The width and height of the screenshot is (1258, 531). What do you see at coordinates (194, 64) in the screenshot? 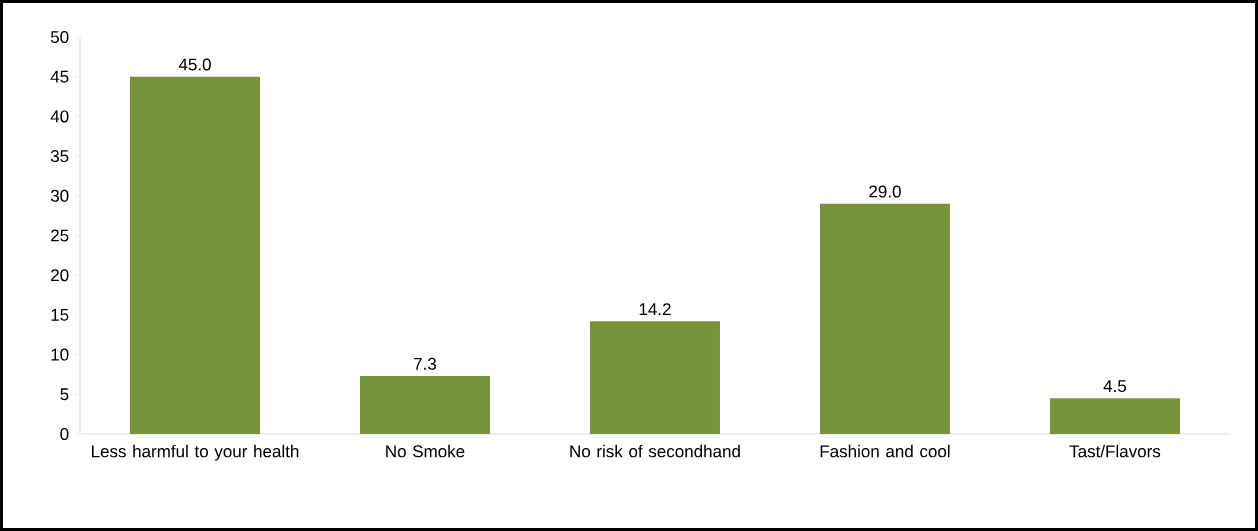
I see `data-label: 45.0` at bounding box center [194, 64].